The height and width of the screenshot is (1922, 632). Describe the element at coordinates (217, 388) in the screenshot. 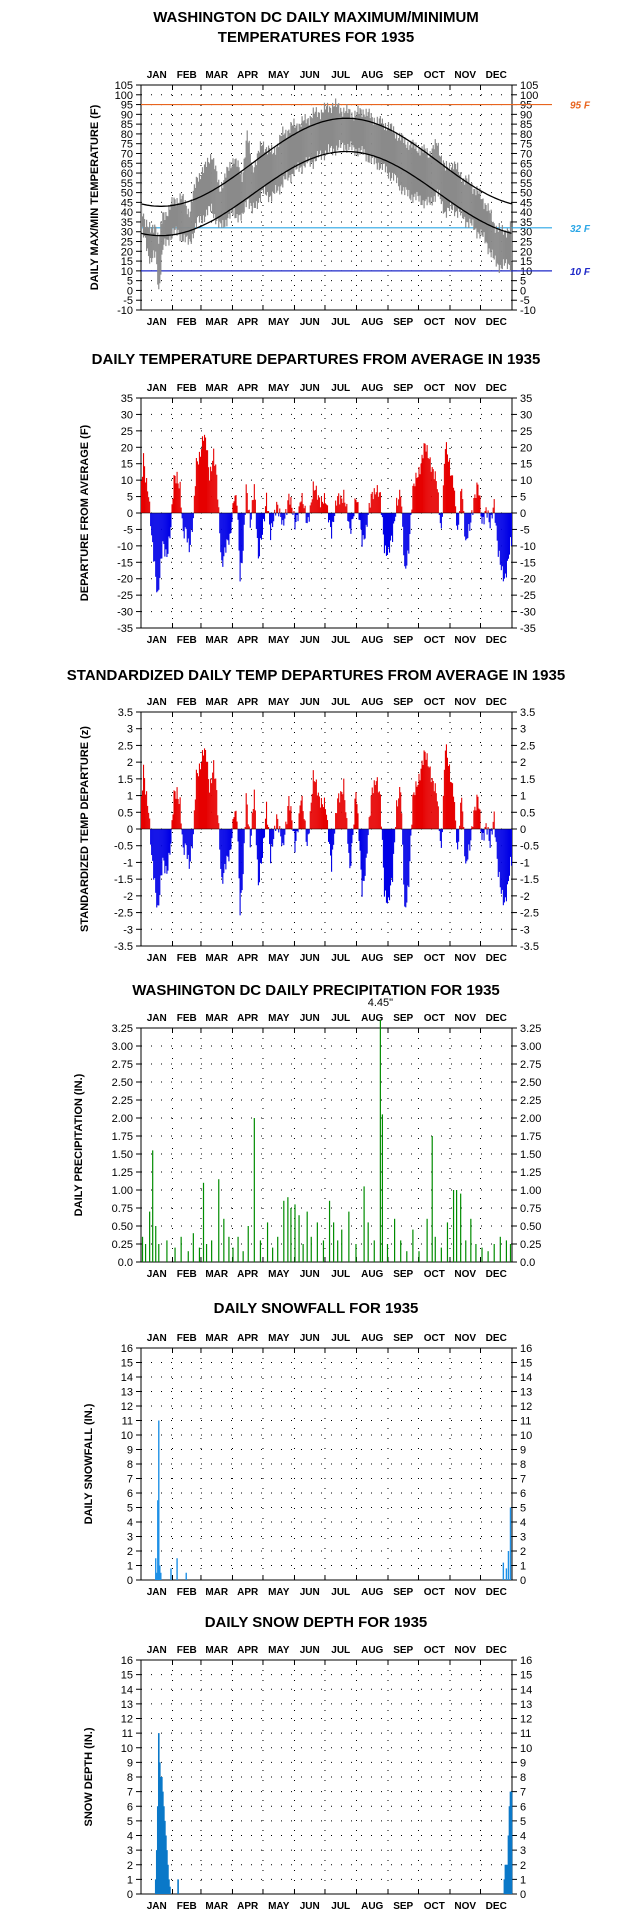

I see `month-label-top: MAR` at that location.